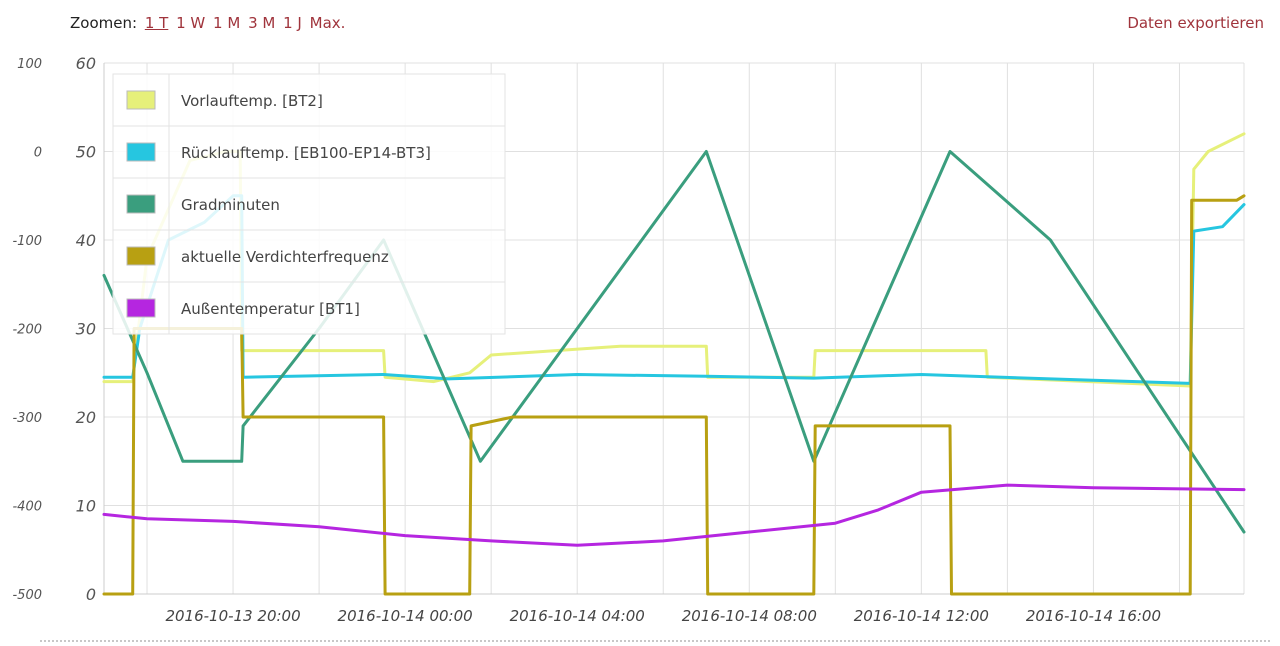 This screenshot has height=646, width=1280. I want to click on left-axis-tick-label: -100, so click(27, 241).